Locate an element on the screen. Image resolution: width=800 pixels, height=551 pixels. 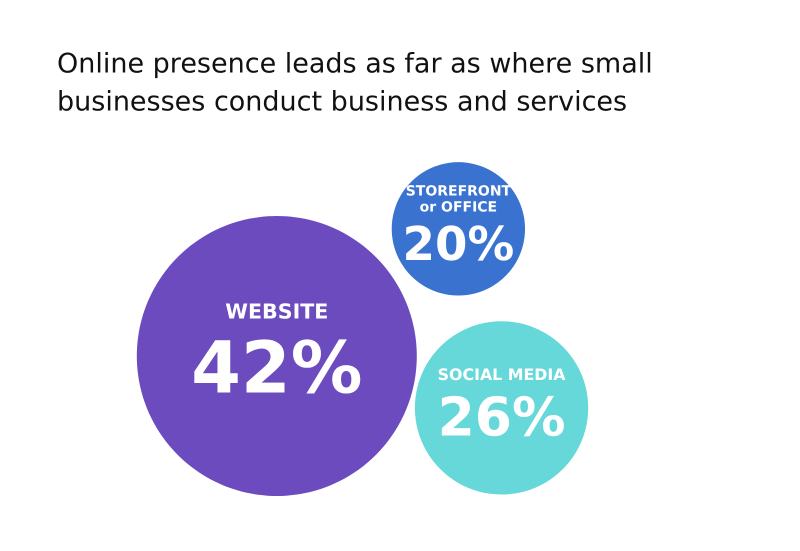
text: Online presence leads as far as where small businesses conduct business and services is located at coordinates (359, 83).